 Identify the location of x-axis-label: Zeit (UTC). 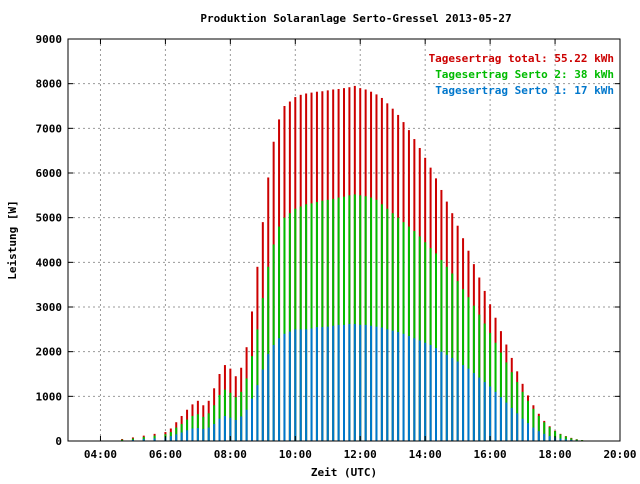
(344, 472).